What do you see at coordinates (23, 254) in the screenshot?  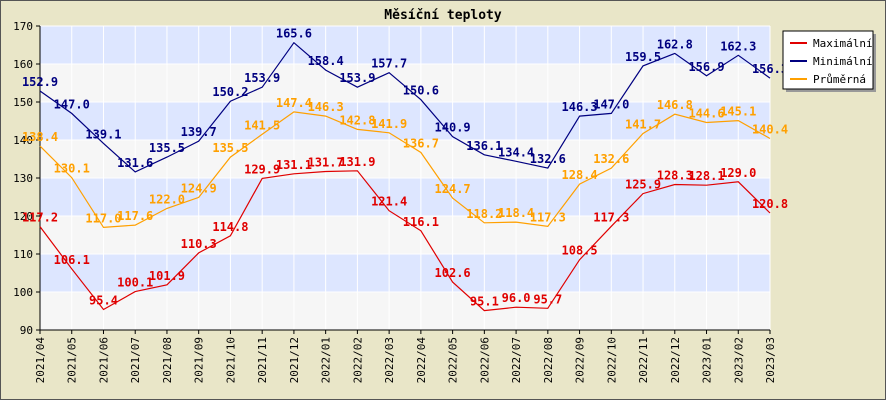 I see `y-tick-label: 110` at bounding box center [23, 254].